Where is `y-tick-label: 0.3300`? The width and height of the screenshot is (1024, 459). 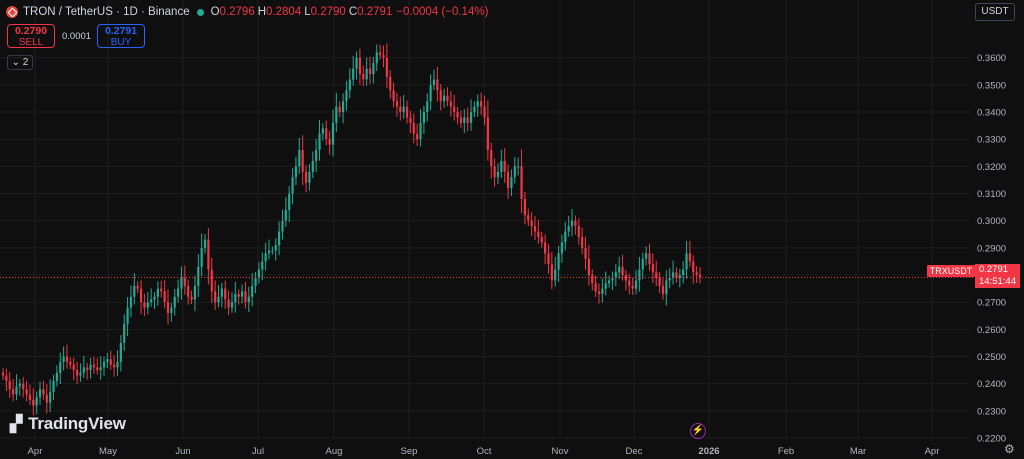
y-tick-label: 0.3300 is located at coordinates (991, 140).